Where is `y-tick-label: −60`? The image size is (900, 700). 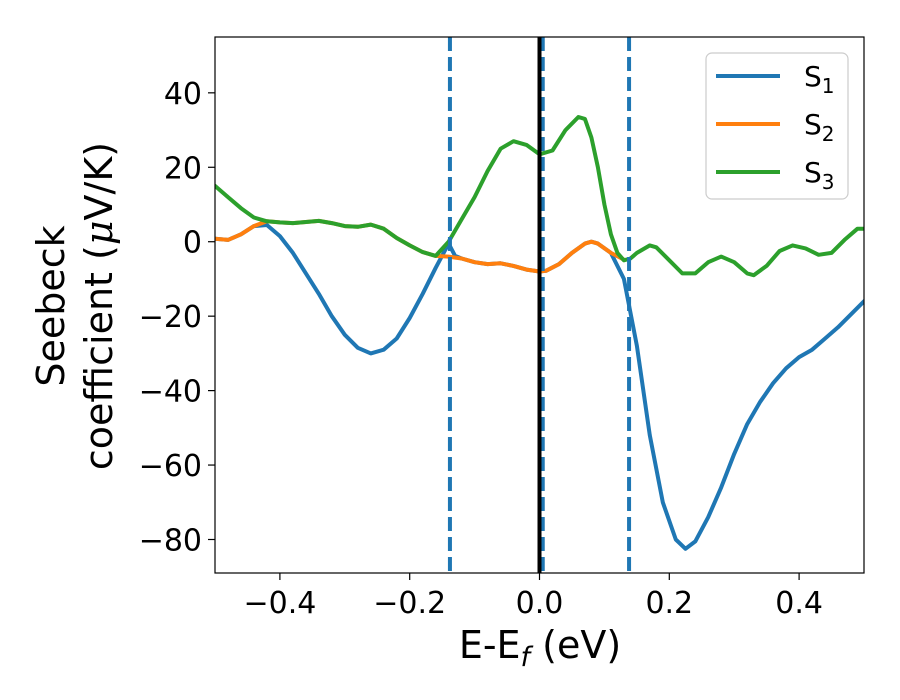 y-tick-label: −60 is located at coordinates (170, 466).